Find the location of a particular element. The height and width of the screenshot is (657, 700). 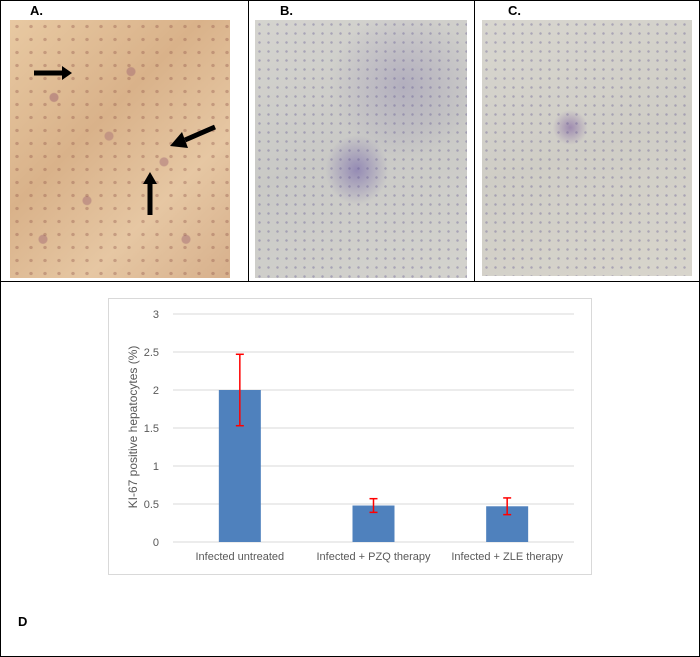

x-tick-label: Infected + PZQ therapy is located at coordinates (373, 557).